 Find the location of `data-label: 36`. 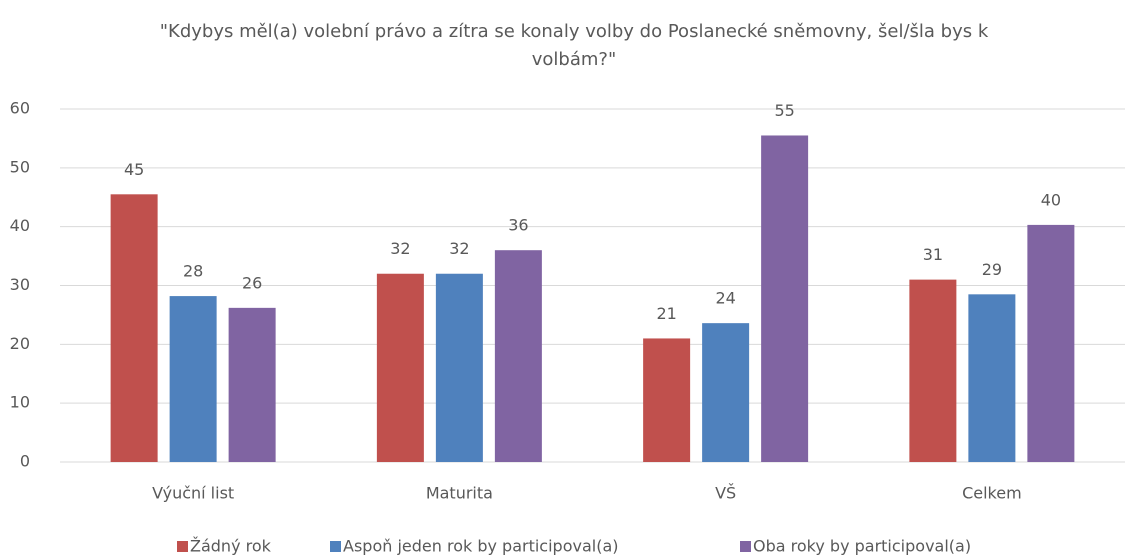

data-label: 36 is located at coordinates (518, 225).